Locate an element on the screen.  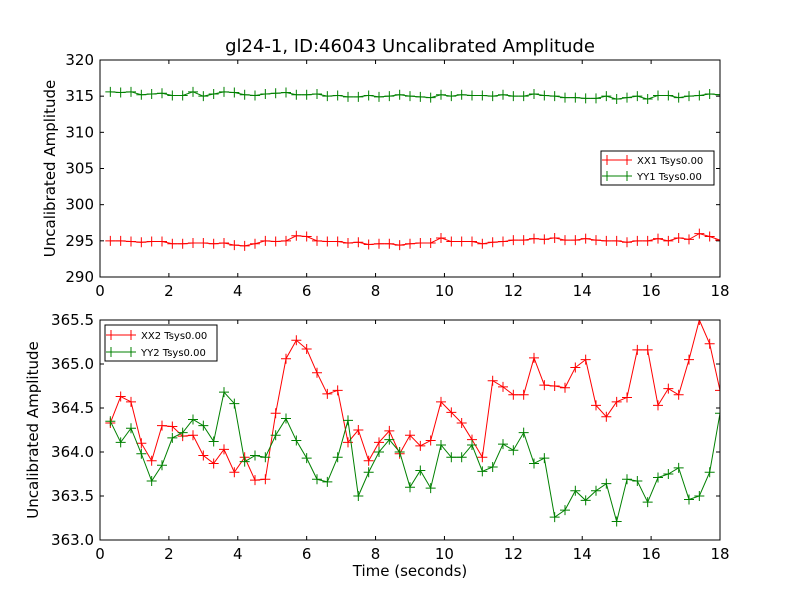
top-x-tick-label: 16 is located at coordinates (651, 291).